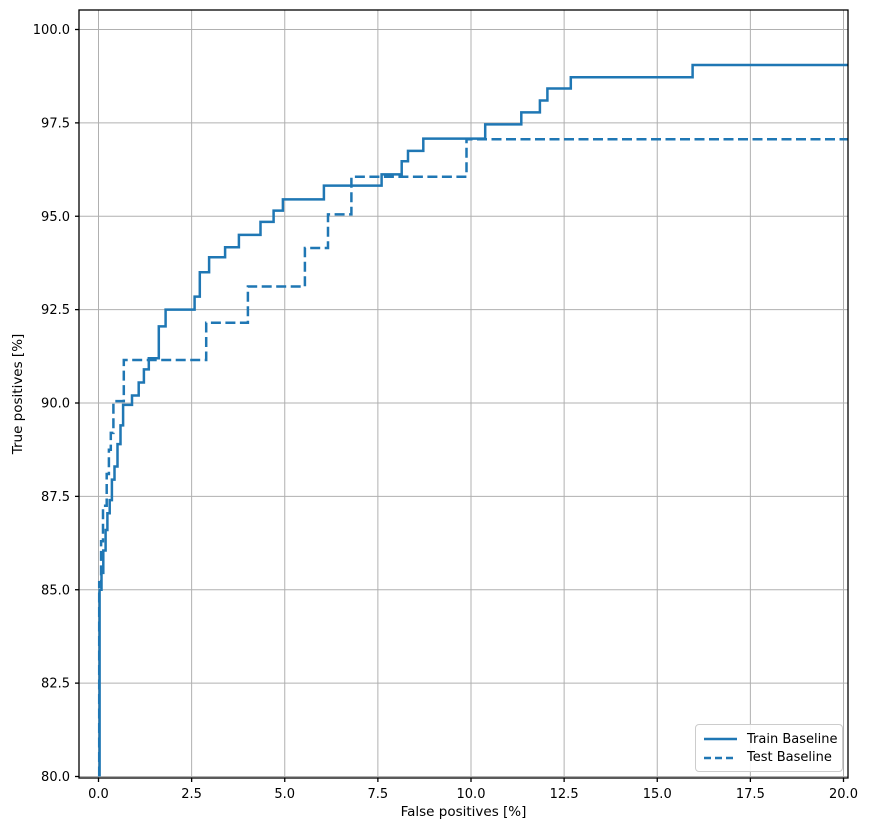  I want to click on x-tick-label: 10.0, so click(471, 794).